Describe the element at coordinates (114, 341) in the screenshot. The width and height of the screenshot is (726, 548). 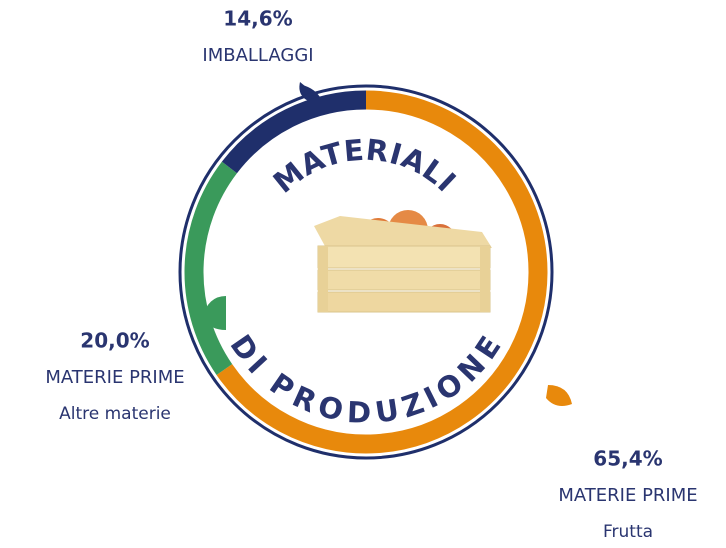
I see `value-label: 20,0%` at that location.